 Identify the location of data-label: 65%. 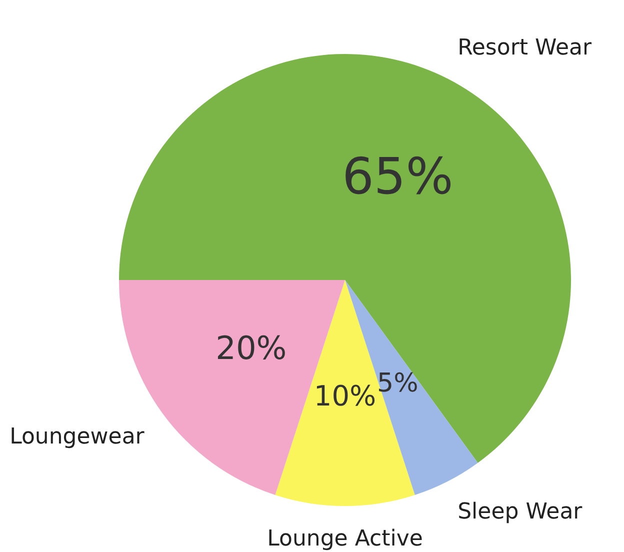
(398, 177).